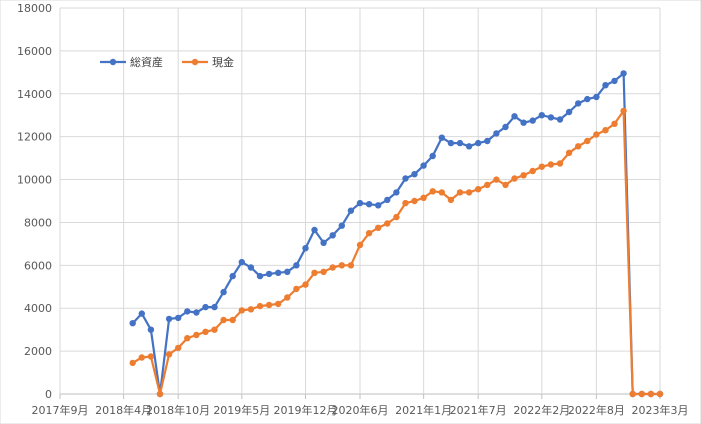 The image size is (701, 424). Describe the element at coordinates (34, 51) in the screenshot. I see `y-tick-label: 16000` at that location.